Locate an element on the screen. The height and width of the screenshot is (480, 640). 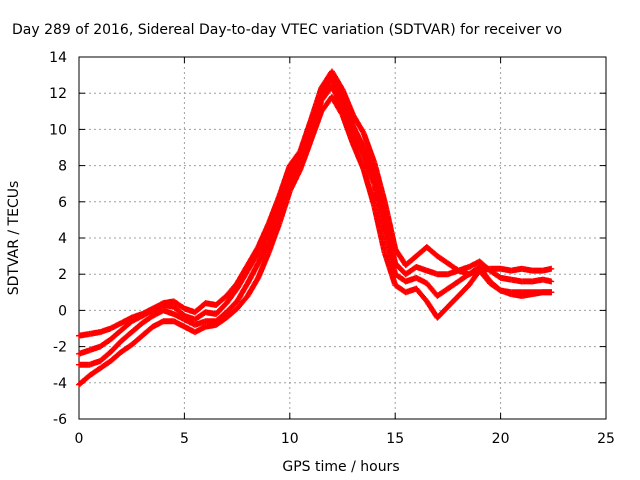
x-tick-label: 15 is located at coordinates (395, 439).